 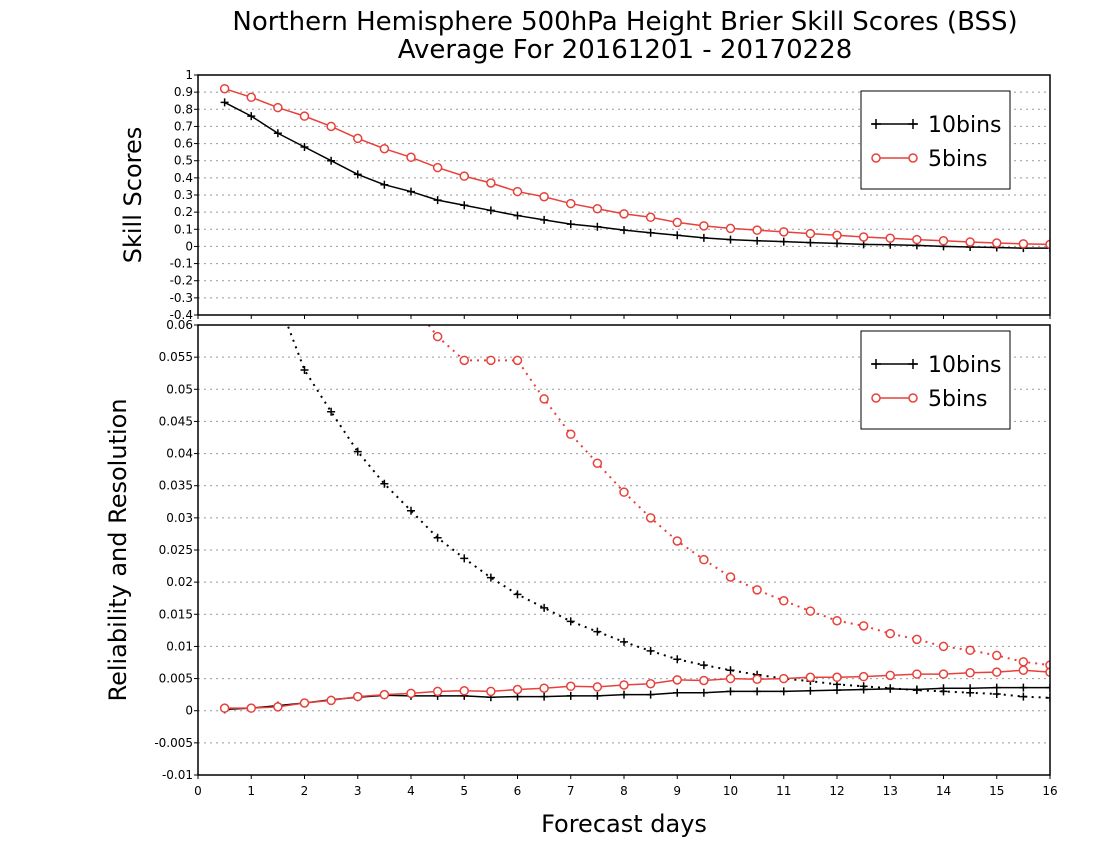 What do you see at coordinates (176, 614) in the screenshot?
I see `y-tick-label: 0.015` at bounding box center [176, 614].